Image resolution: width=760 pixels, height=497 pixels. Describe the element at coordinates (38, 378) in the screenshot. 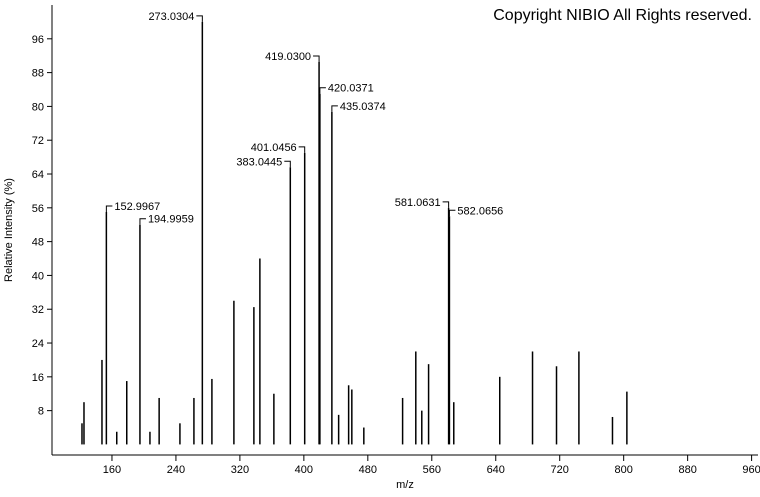

I see `y-tick-label: 16` at that location.